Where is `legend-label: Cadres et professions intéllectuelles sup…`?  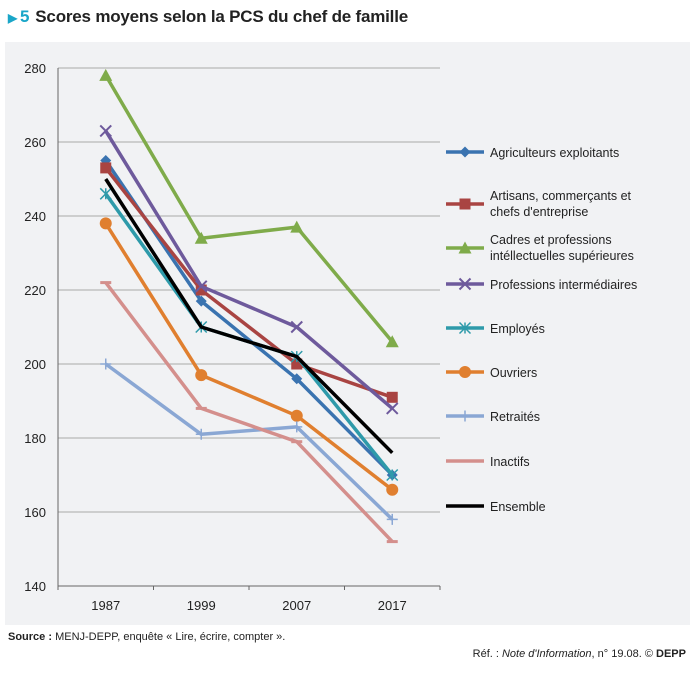
legend-label: Cadres et professions intéllectuelles sup… is located at coordinates (562, 248).